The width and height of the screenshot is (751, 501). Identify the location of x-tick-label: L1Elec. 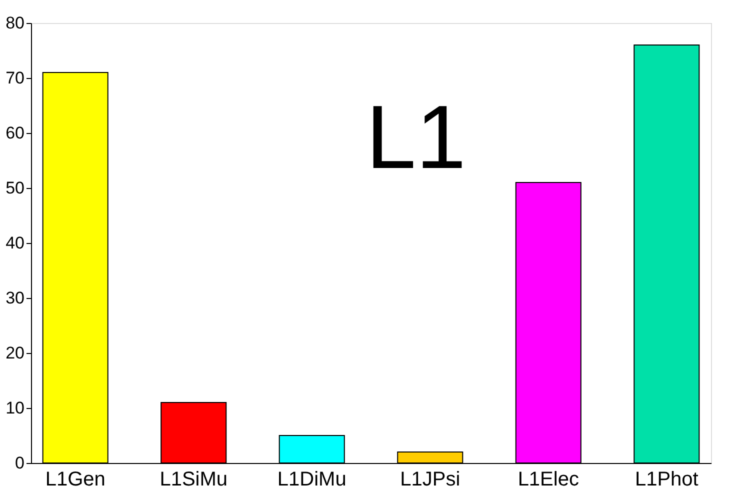
(548, 479).